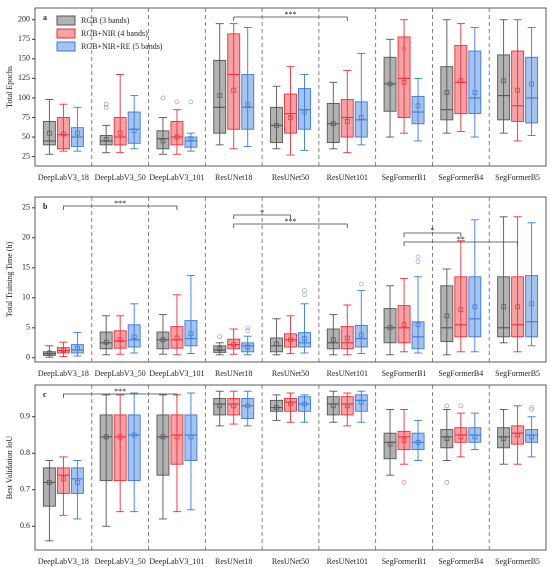 The height and width of the screenshot is (567, 550). Describe the element at coordinates (122, 46) in the screenshot. I see `legend-label: RGB+NIR+RE (5 bands)` at that location.